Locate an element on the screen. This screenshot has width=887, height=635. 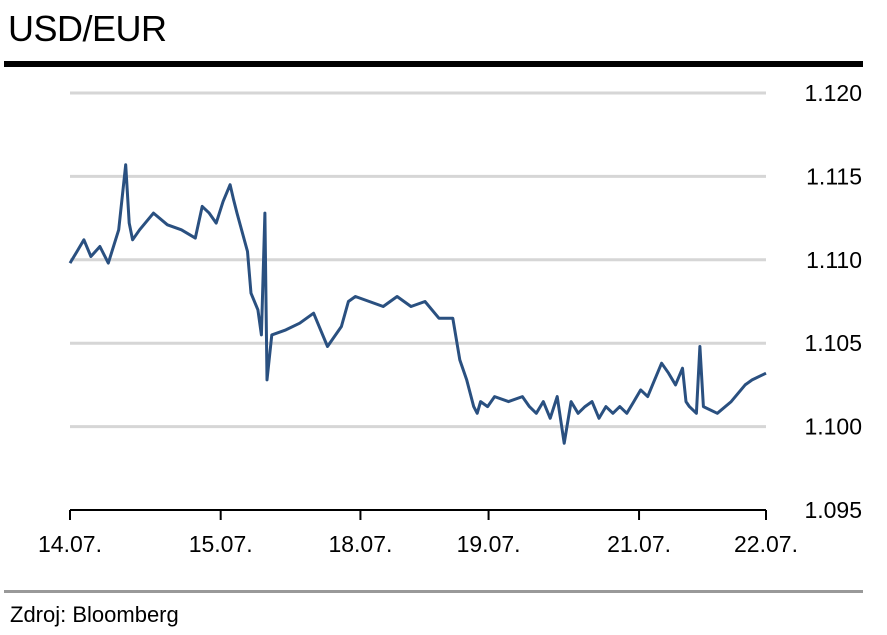
x-tick-label: 18.07. is located at coordinates (360, 544).